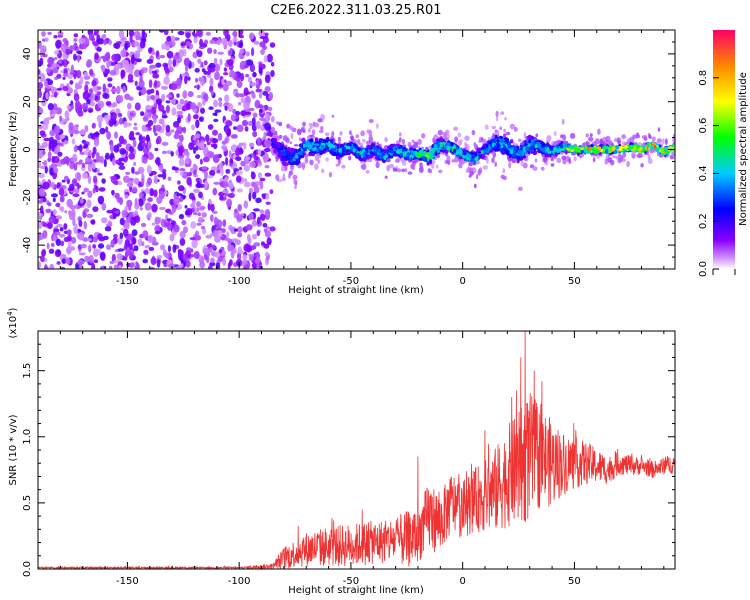 Image resolution: width=750 pixels, height=600 pixels. I want to click on figure-title: C2E6.2022.311.03.25.R01, so click(355, 10).